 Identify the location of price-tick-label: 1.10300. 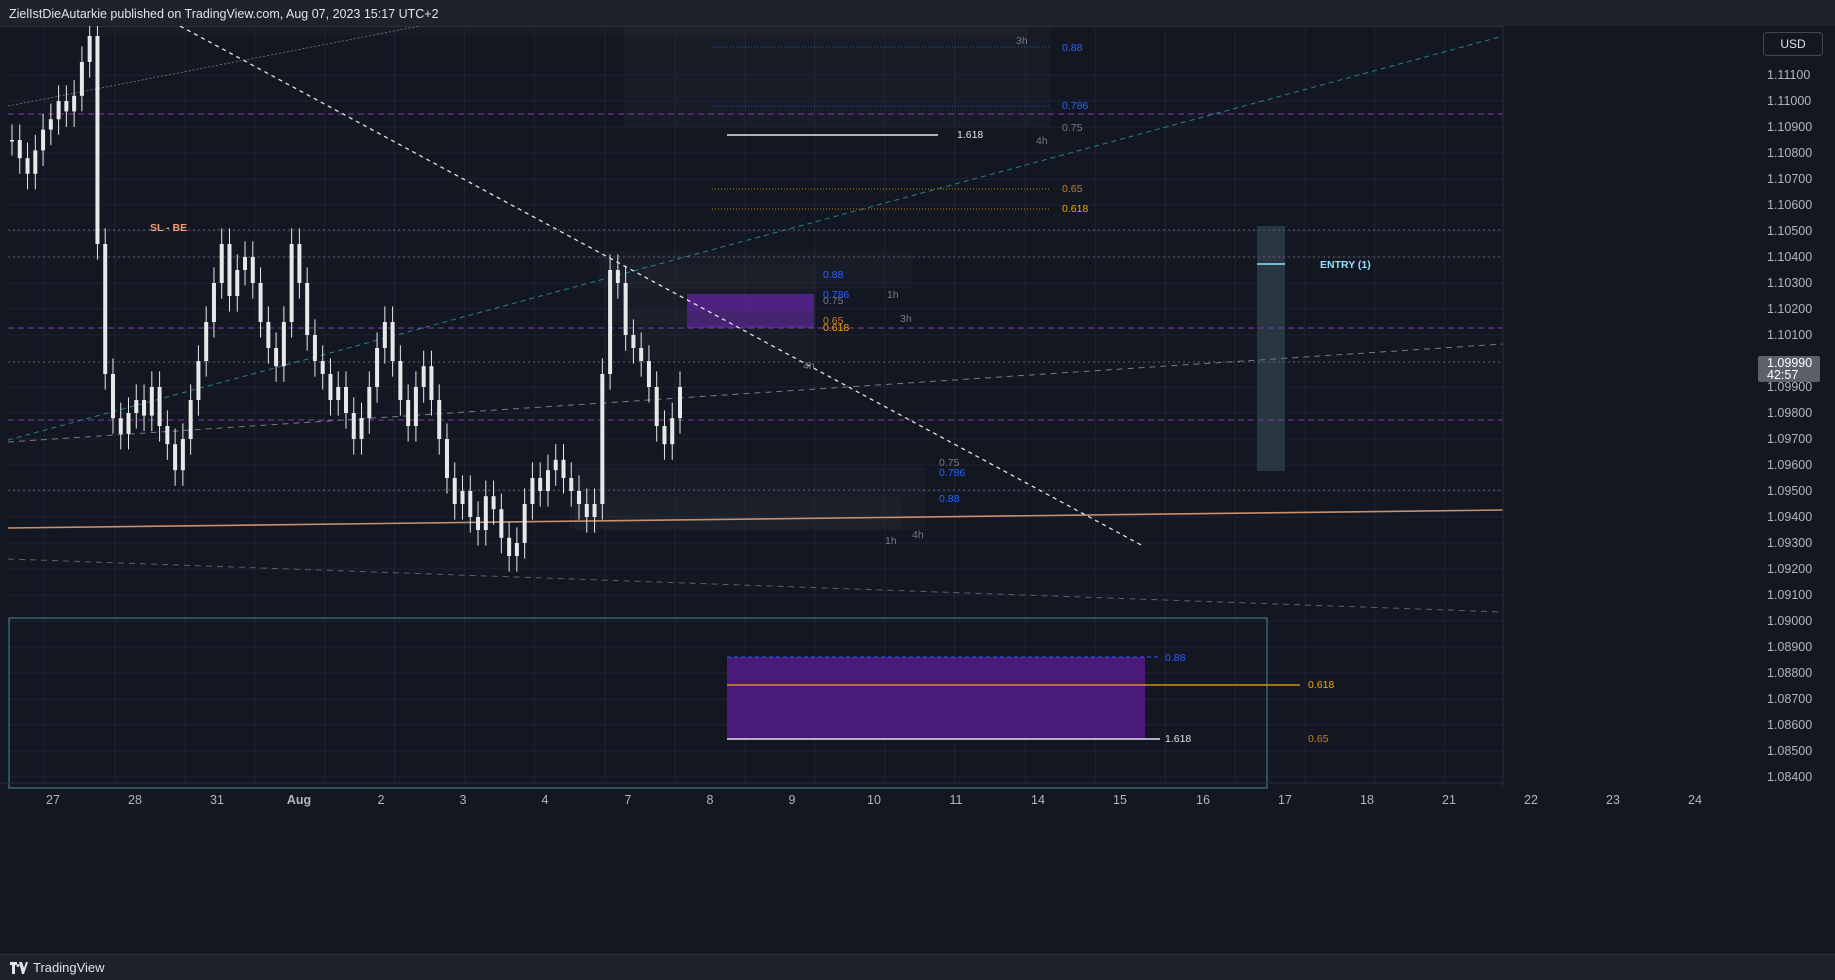
(1789, 283).